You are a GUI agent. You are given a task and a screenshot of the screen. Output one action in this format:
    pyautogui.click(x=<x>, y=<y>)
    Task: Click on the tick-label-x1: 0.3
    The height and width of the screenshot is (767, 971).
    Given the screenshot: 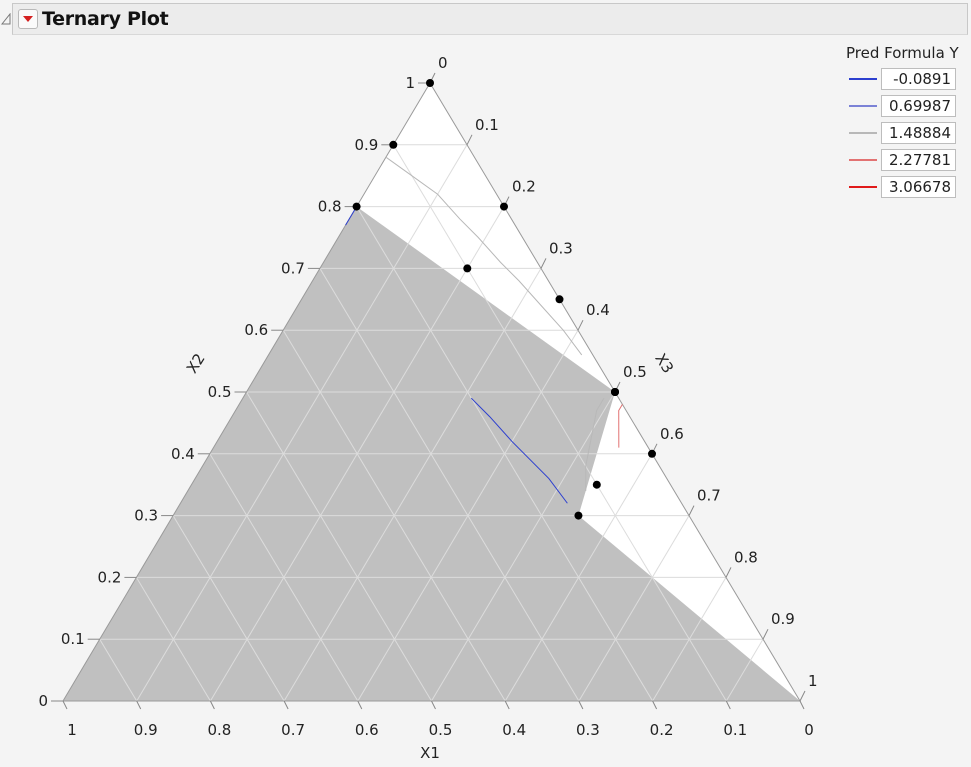 What is the action you would take?
    pyautogui.click(x=588, y=730)
    